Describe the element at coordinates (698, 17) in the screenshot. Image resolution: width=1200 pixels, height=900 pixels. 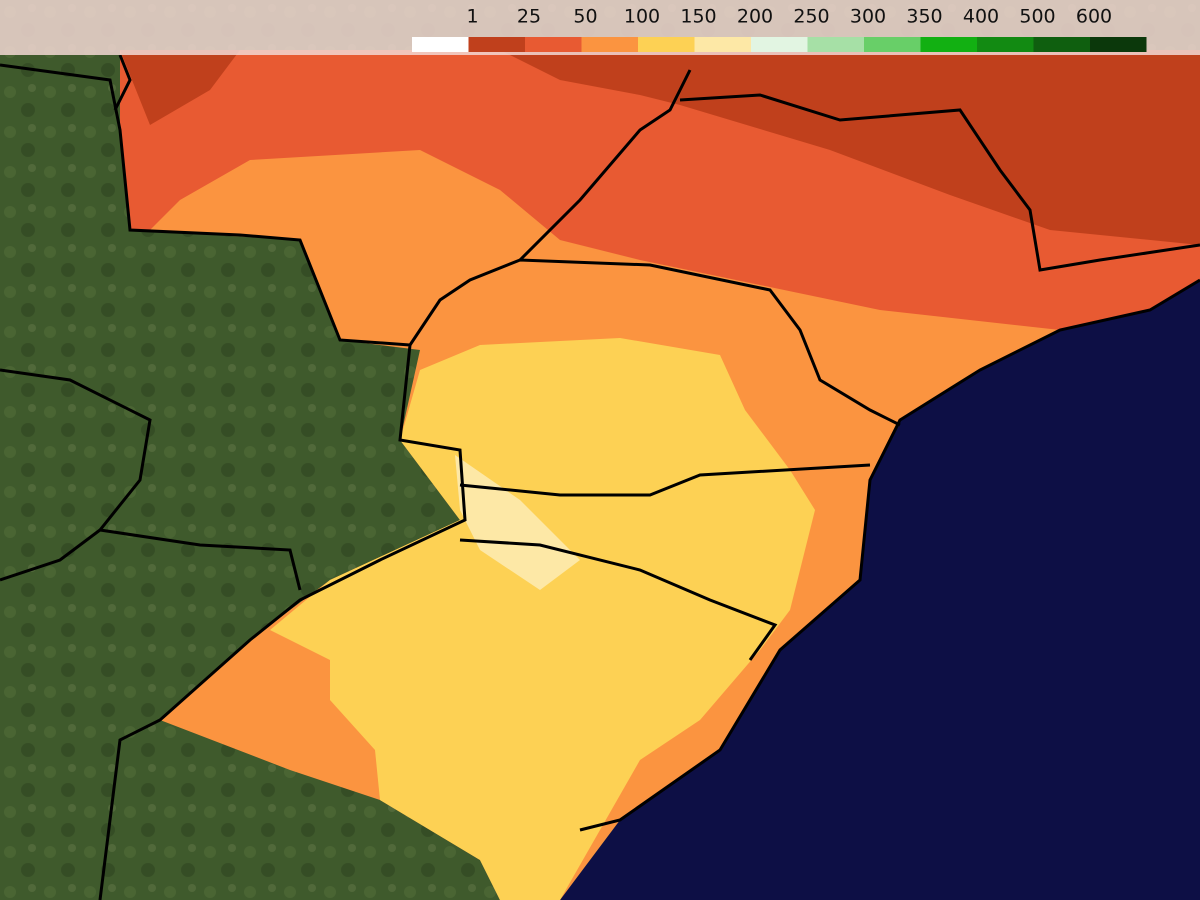
I see `legend-label: 150` at that location.